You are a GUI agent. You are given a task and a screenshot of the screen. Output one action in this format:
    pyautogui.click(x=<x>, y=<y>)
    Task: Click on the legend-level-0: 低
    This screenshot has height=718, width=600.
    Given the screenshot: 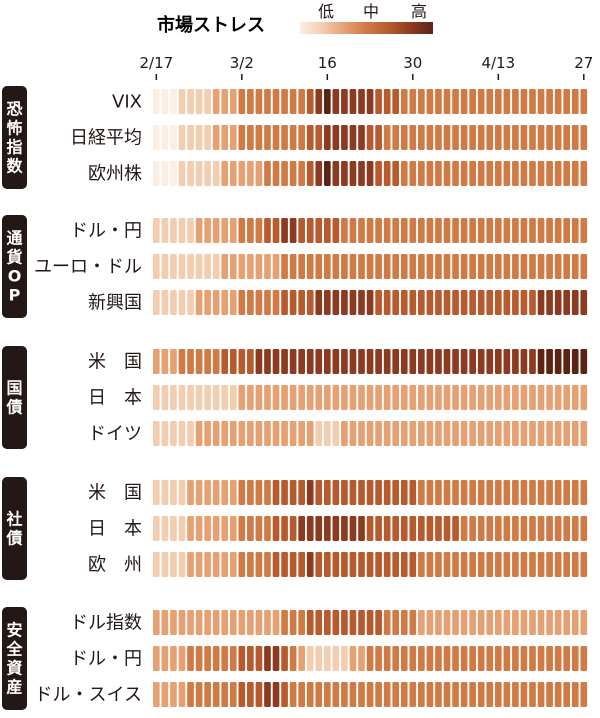 What is the action you would take?
    pyautogui.click(x=326, y=11)
    